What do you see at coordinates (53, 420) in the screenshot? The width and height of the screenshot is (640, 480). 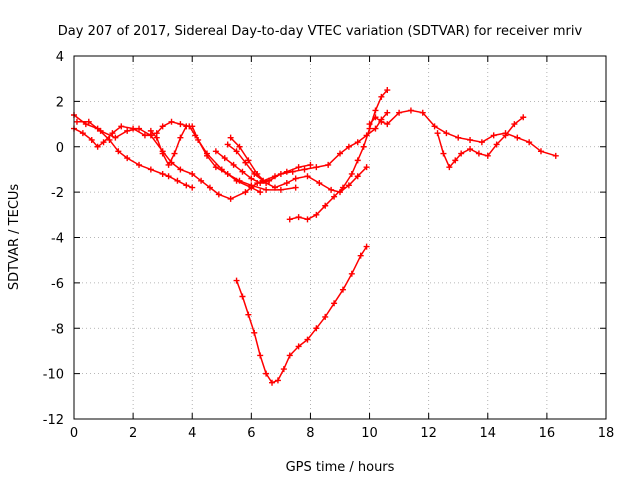 I see `y-tick-label: -12` at bounding box center [53, 420].